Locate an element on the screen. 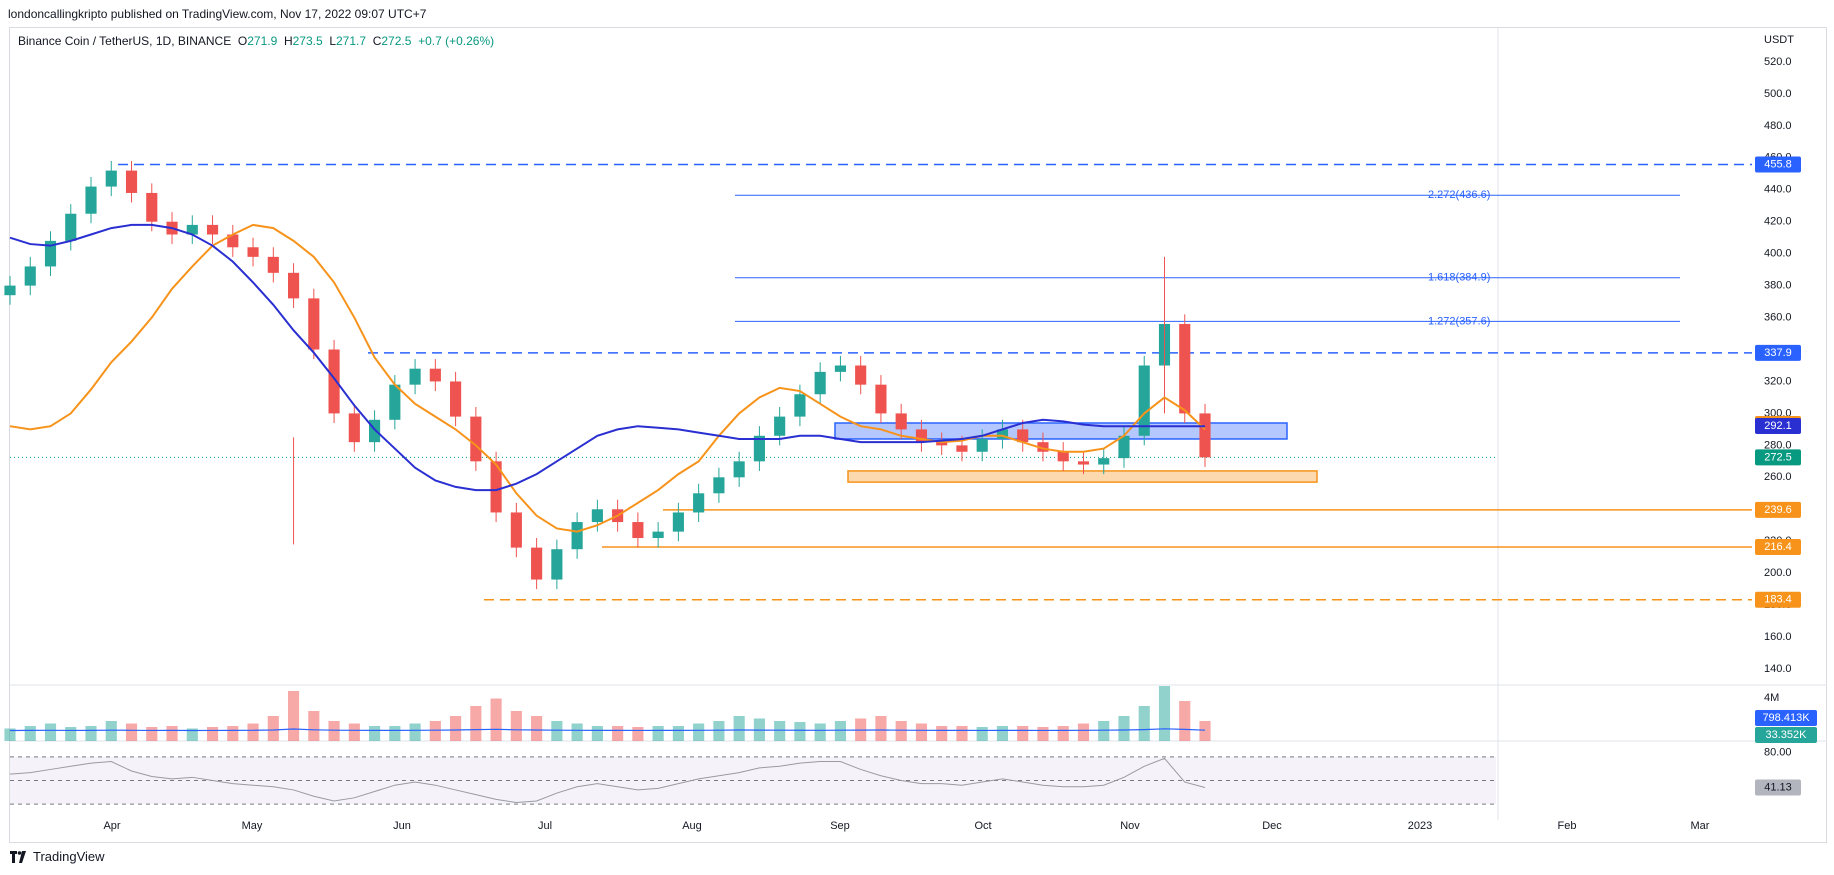 This screenshot has width=1834, height=875. y-tick-label: 360.0 is located at coordinates (1778, 317).